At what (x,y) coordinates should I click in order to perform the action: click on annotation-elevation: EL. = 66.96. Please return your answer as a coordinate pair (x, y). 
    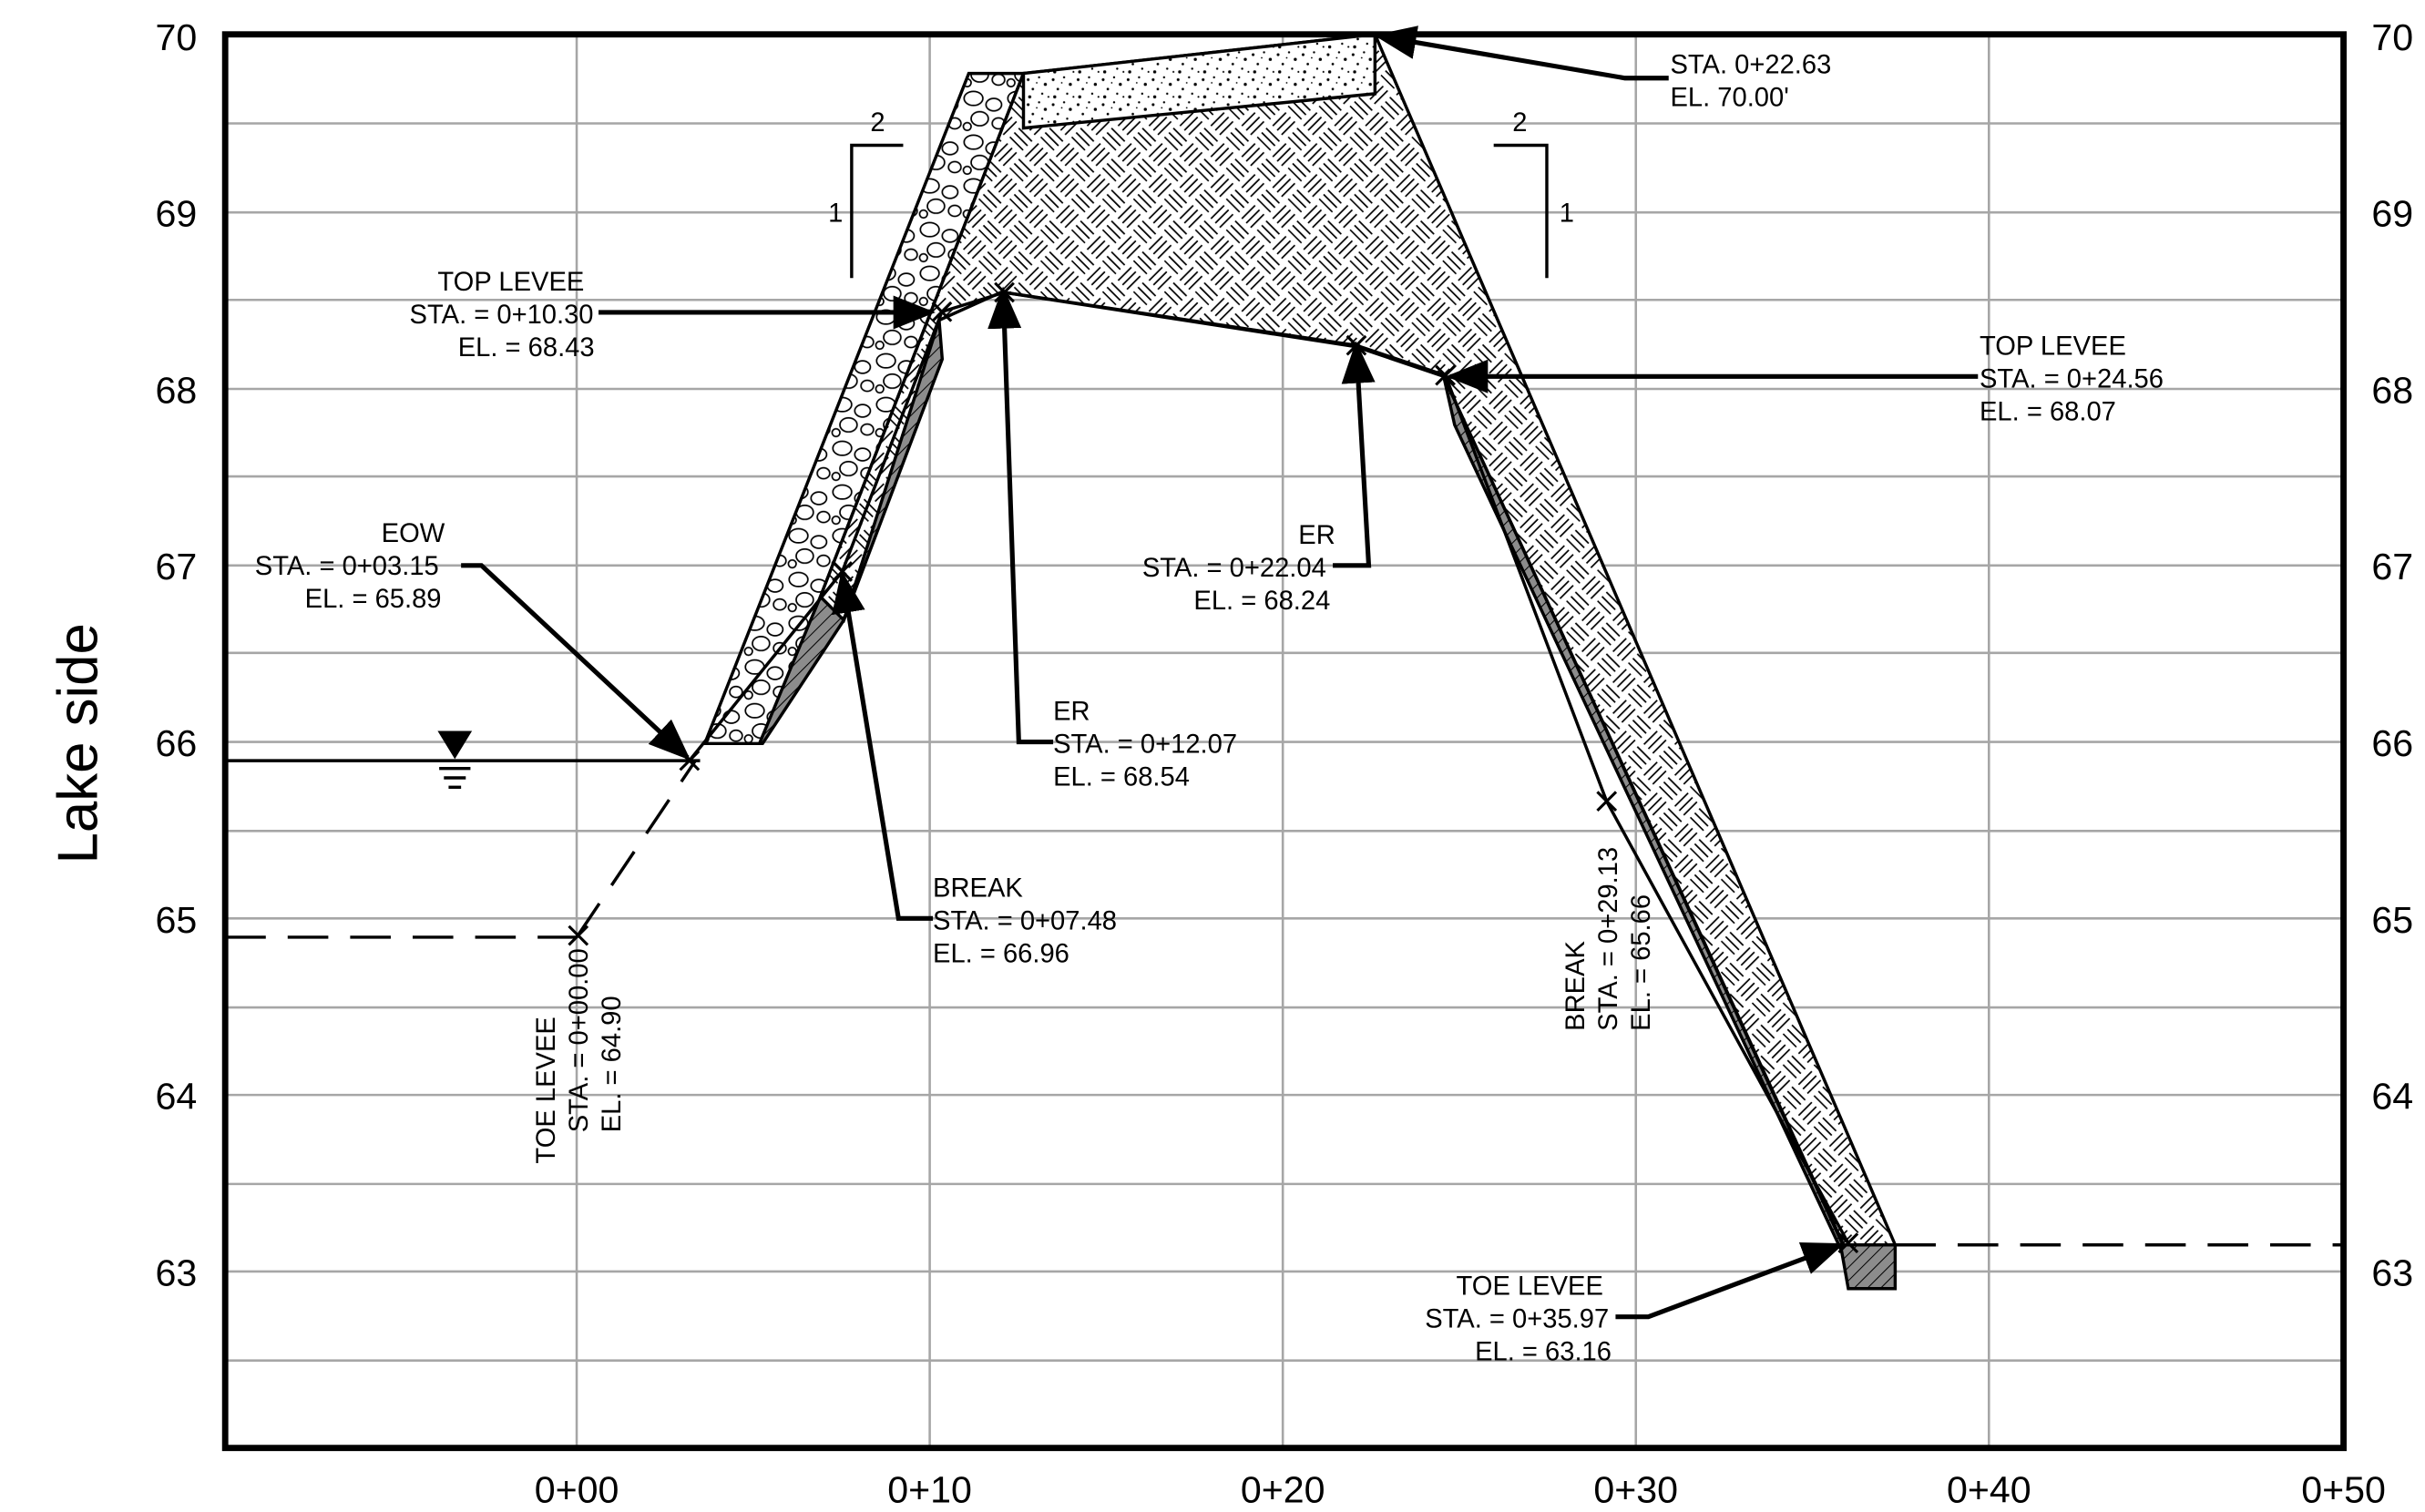
    Looking at the image, I should click on (1001, 953).